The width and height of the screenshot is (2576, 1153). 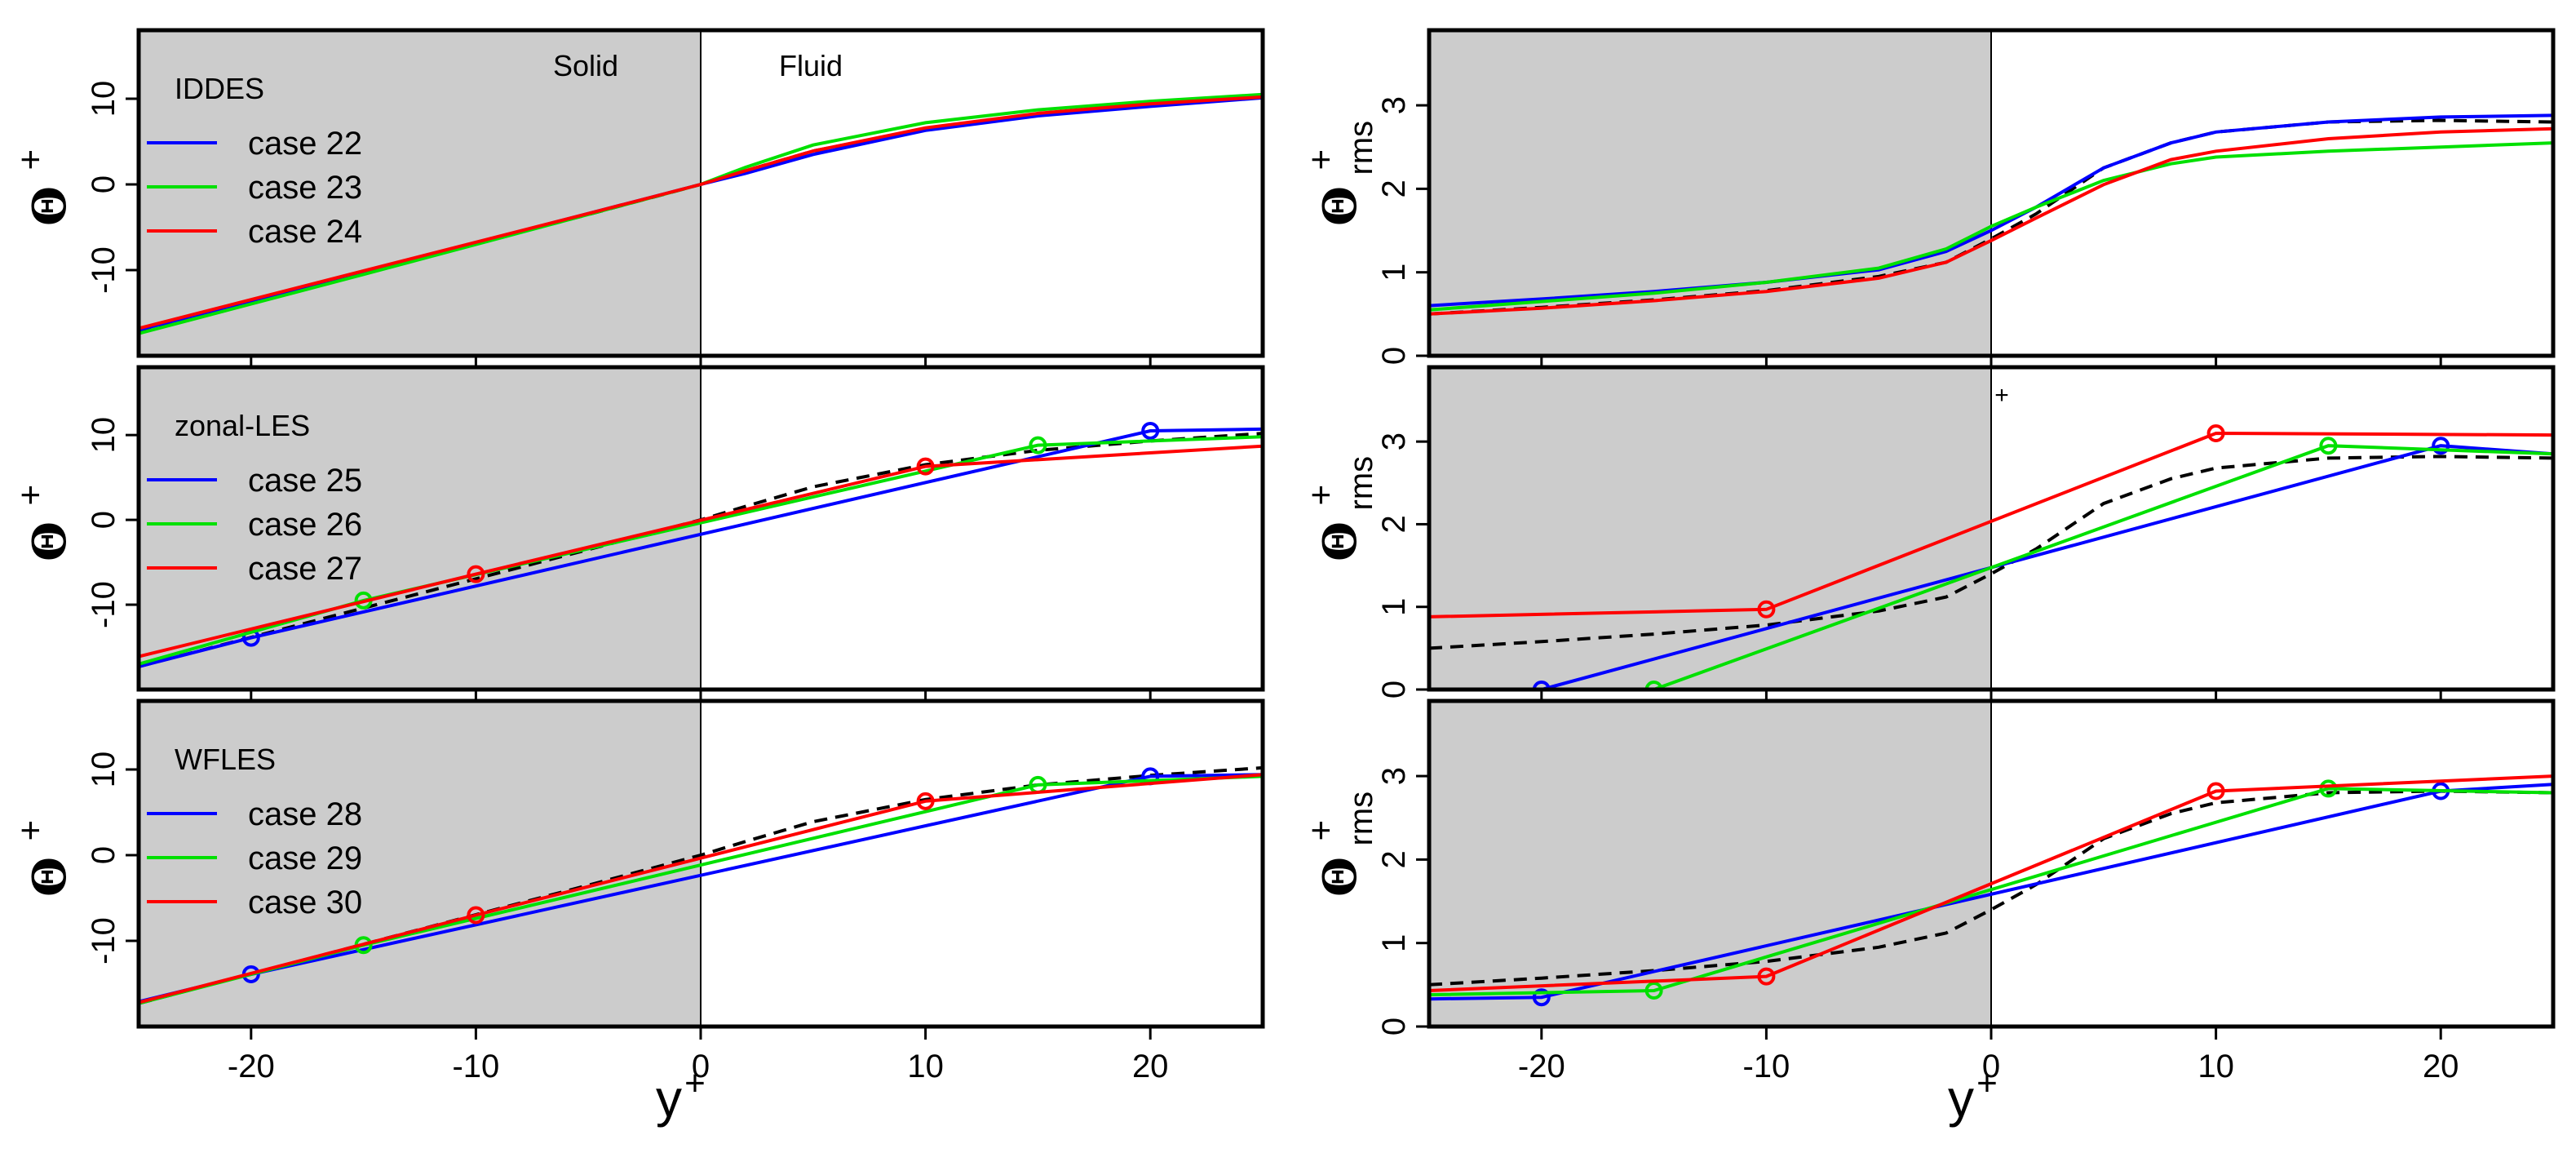 I want to click on x-axis-label-left-sup: +, so click(x=695, y=1083).